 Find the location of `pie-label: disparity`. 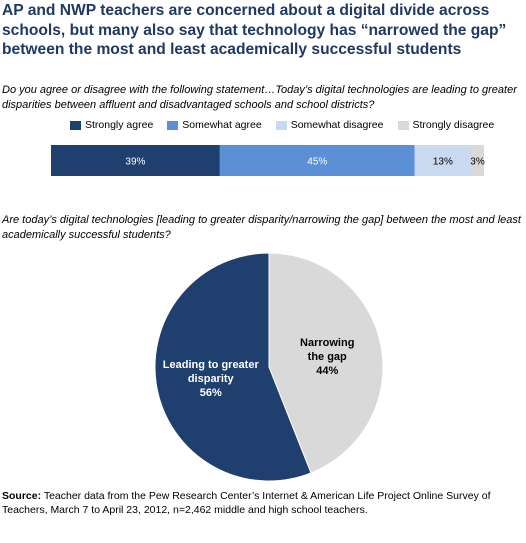

pie-label: disparity is located at coordinates (211, 379).